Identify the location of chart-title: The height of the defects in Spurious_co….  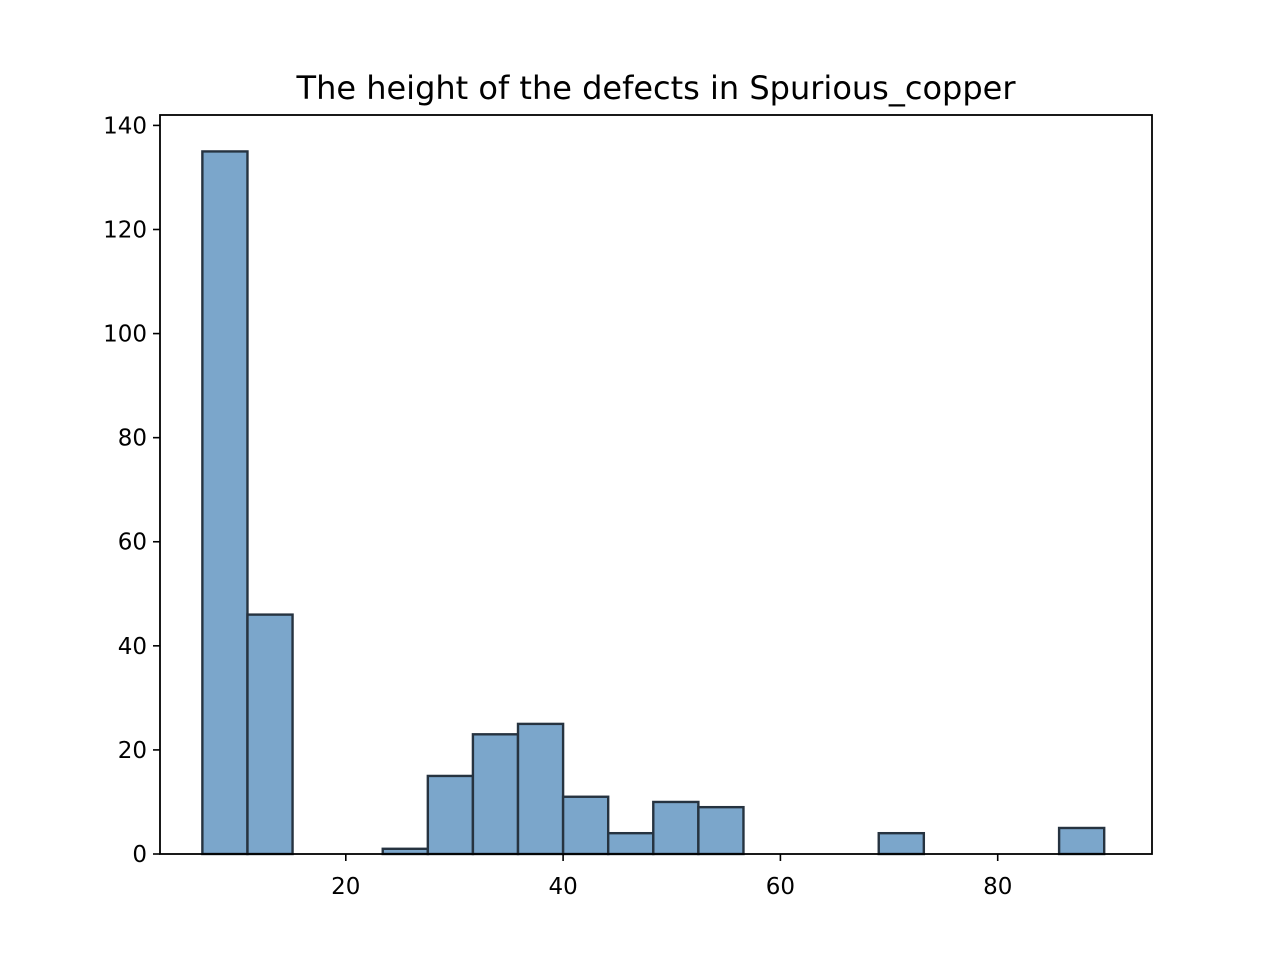
(656, 88).